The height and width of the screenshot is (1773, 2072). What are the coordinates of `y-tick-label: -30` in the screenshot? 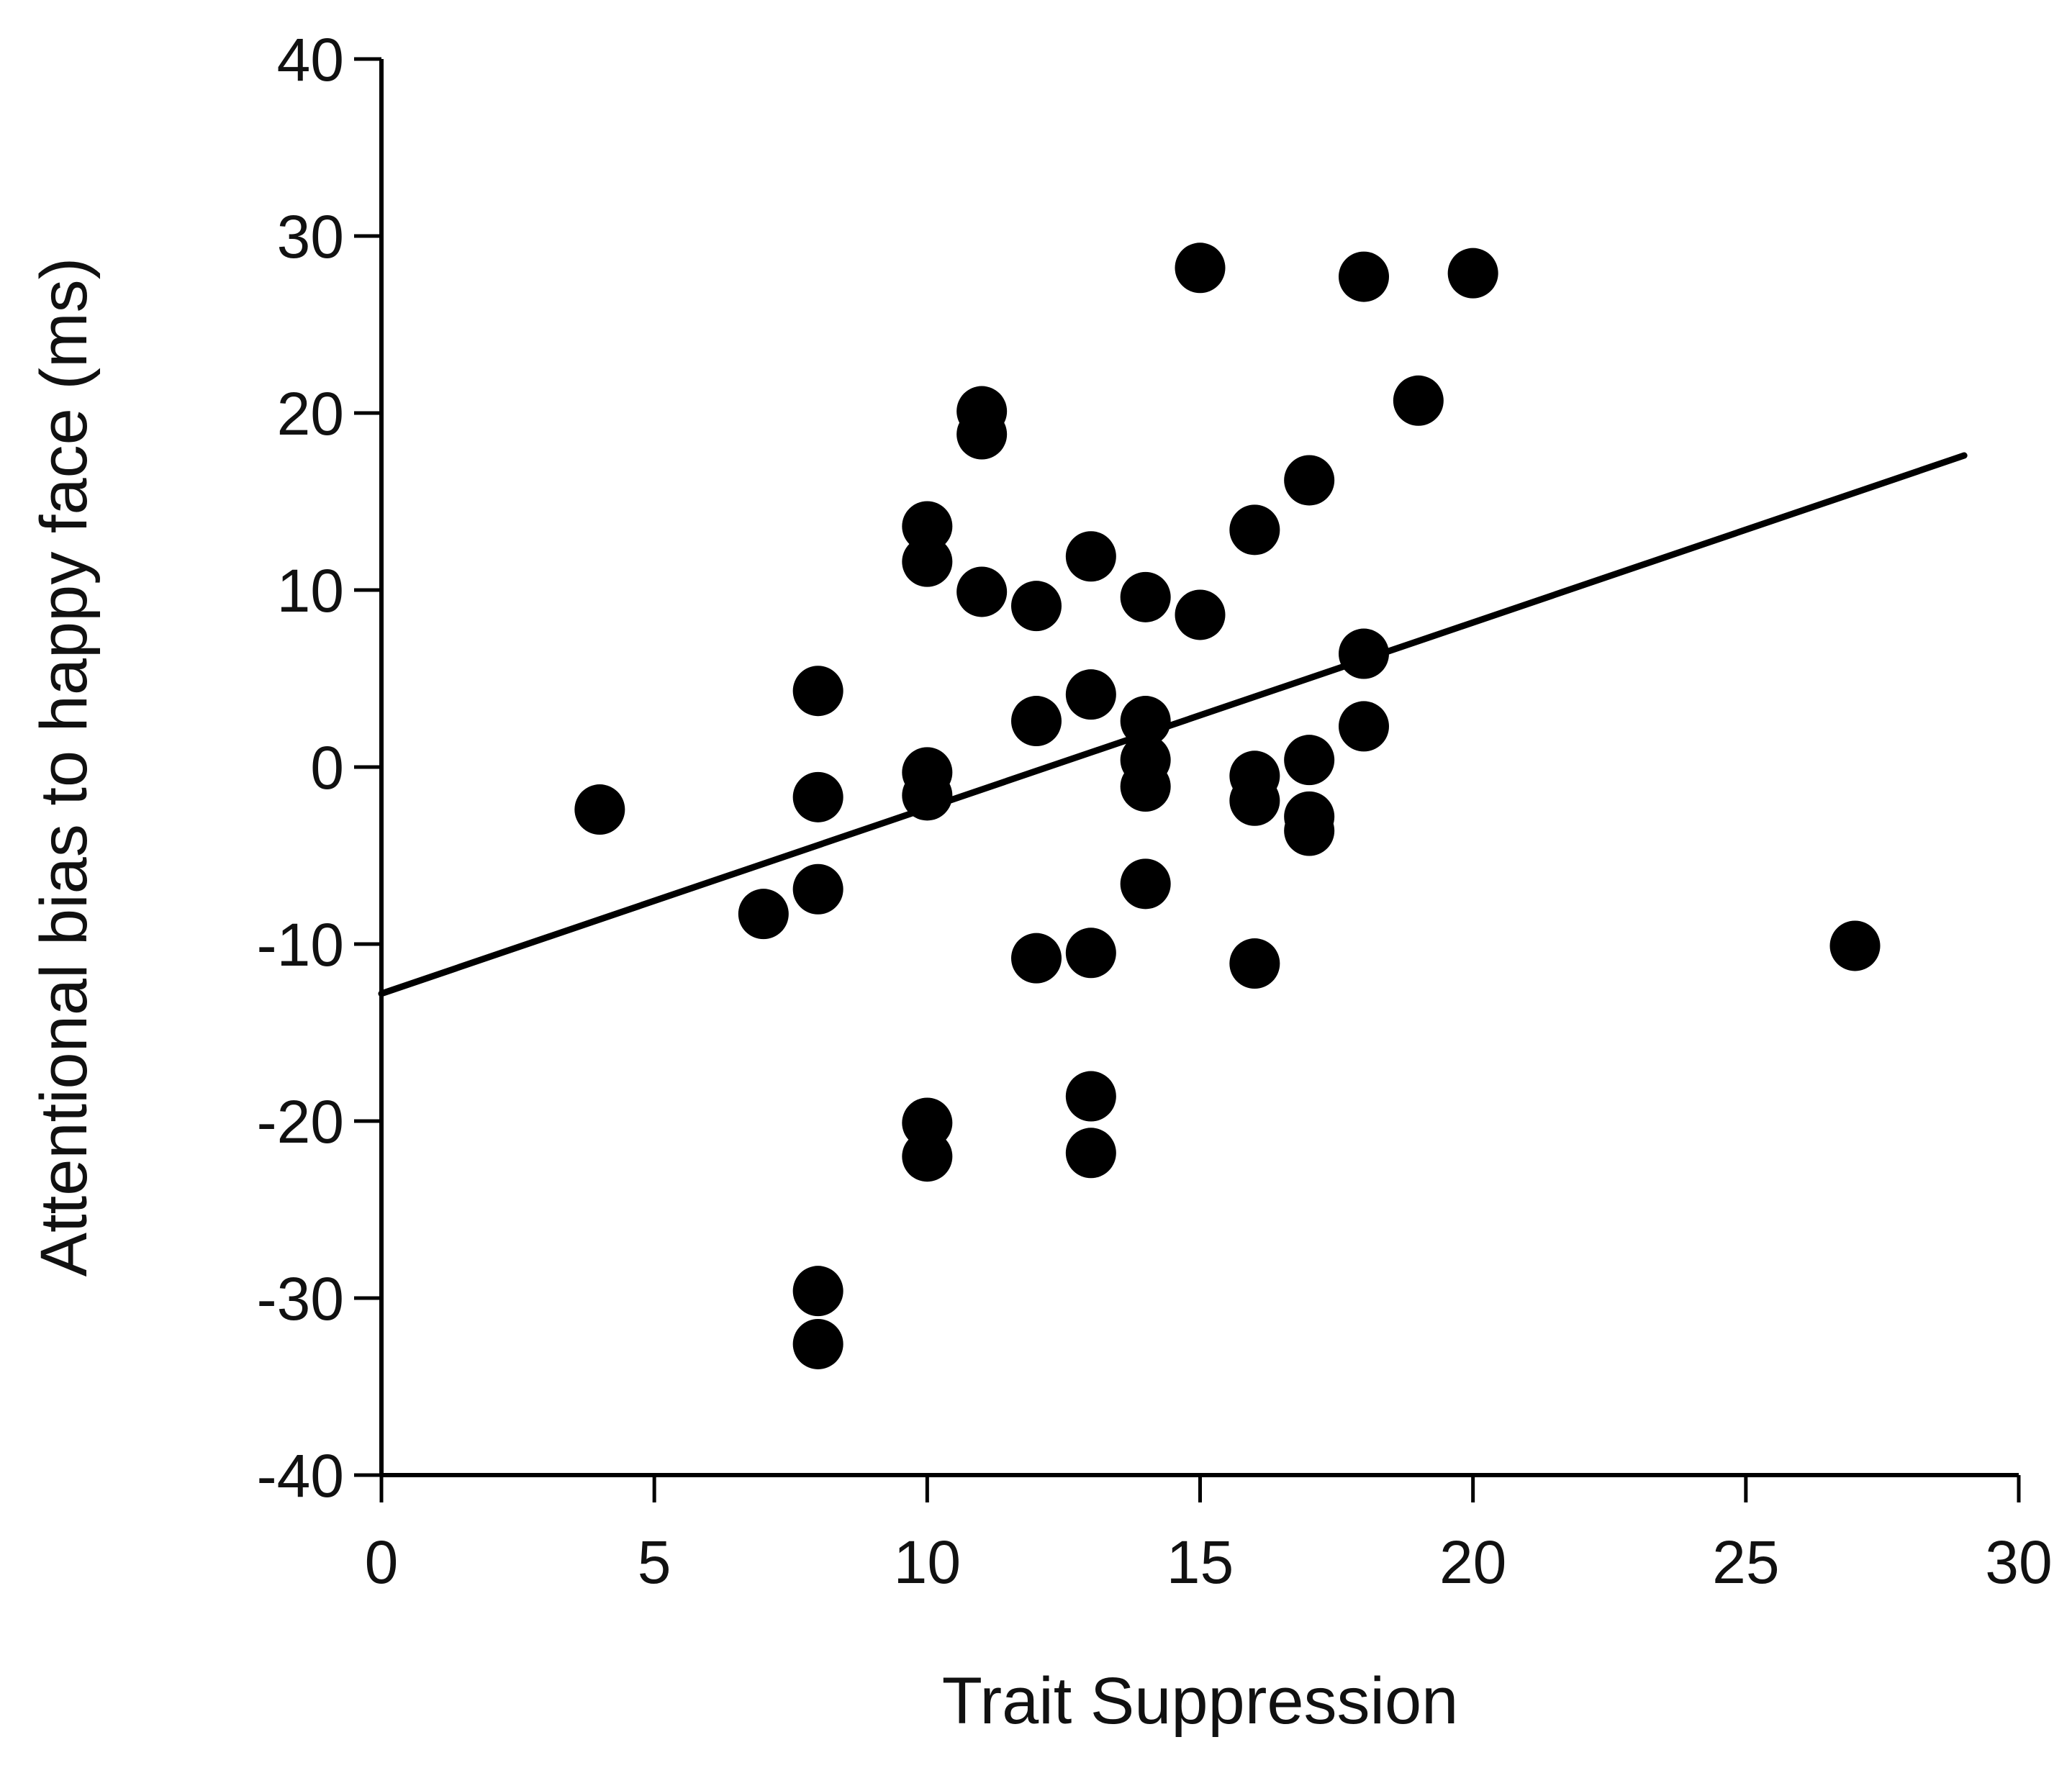 It's located at (300, 1299).